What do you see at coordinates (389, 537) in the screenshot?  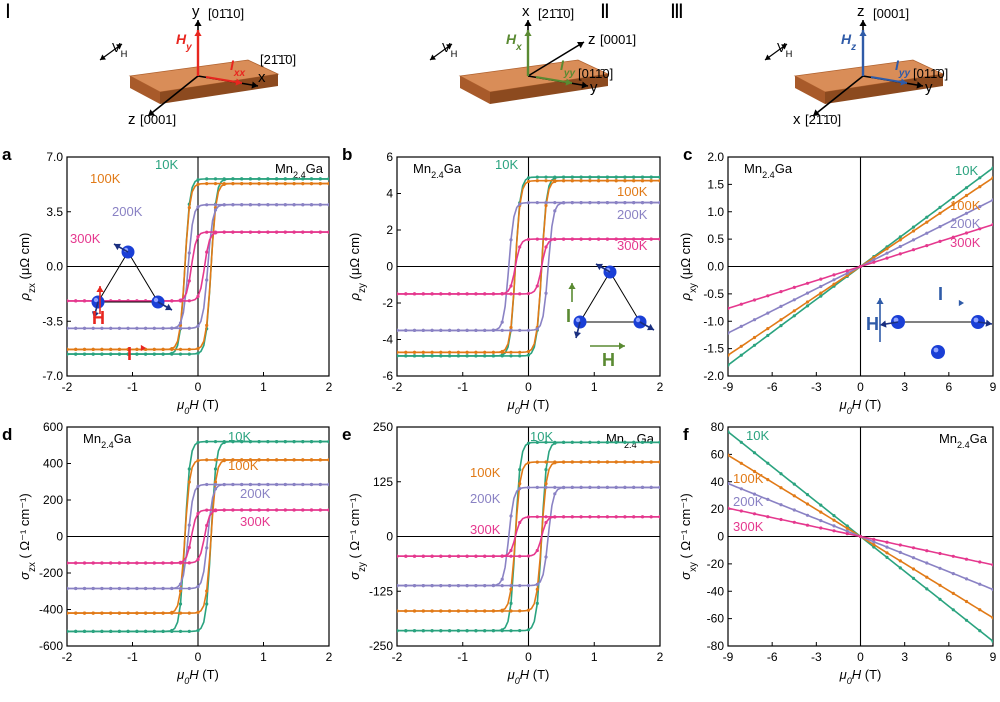 I see `y-tick-label: 0` at bounding box center [389, 537].